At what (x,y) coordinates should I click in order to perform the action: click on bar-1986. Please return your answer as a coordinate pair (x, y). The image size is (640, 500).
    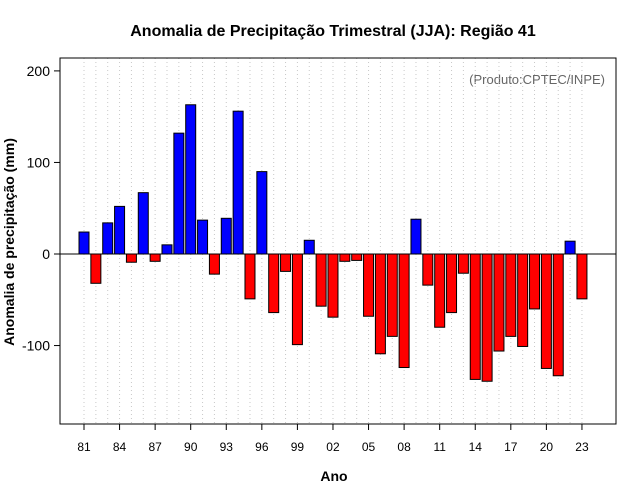
    Looking at the image, I should click on (143, 223).